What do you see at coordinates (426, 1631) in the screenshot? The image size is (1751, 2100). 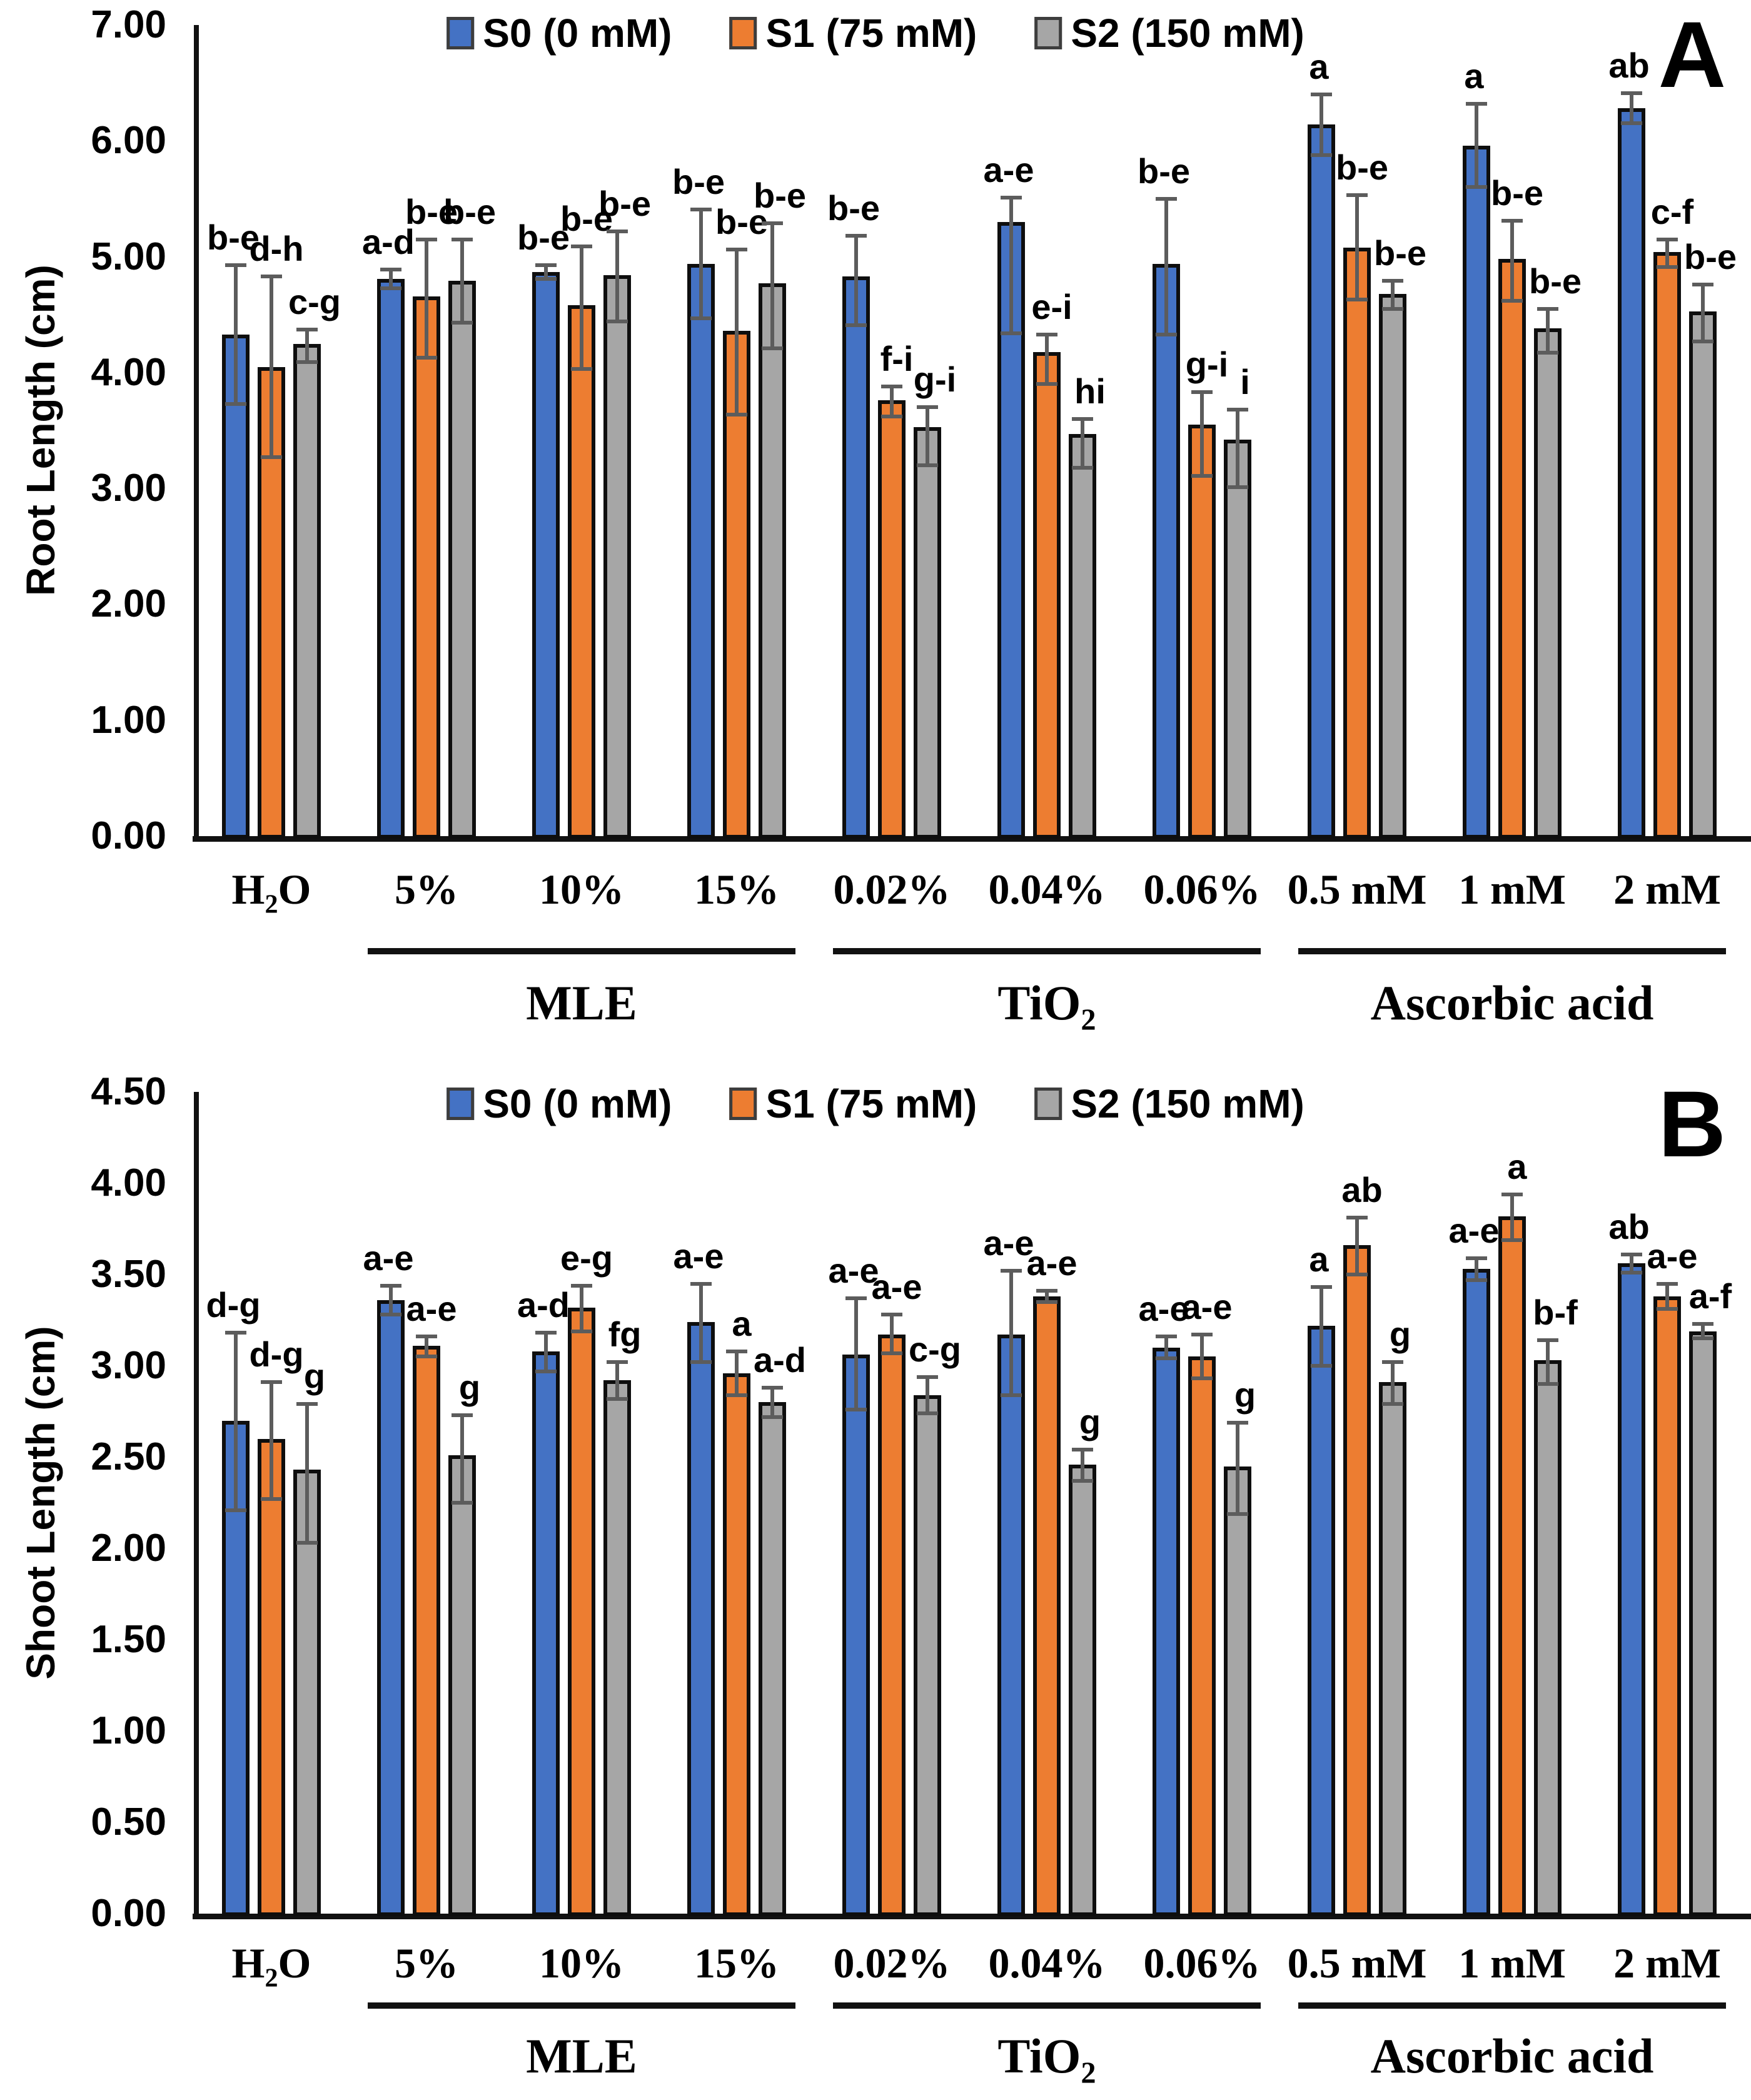 I see `bar-s1-5%` at bounding box center [426, 1631].